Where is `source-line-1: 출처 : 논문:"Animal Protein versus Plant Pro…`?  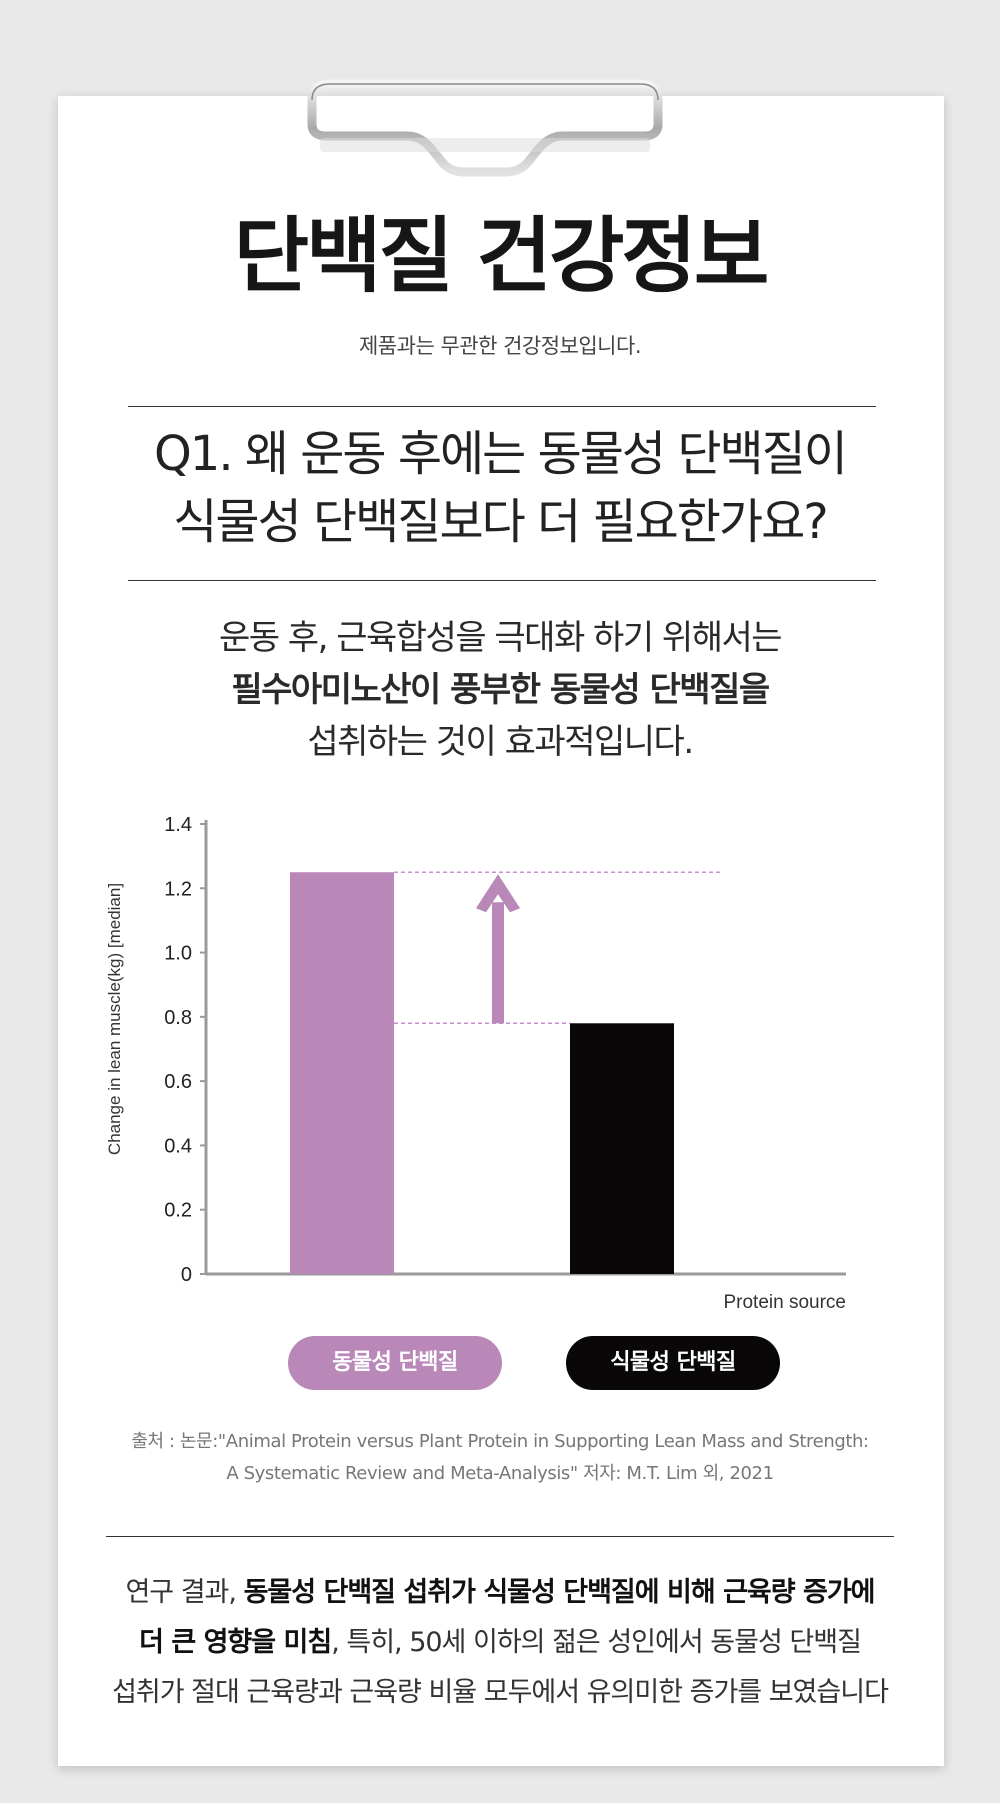 source-line-1: 출처 : 논문:"Animal Protein versus Plant Pro… is located at coordinates (500, 1441).